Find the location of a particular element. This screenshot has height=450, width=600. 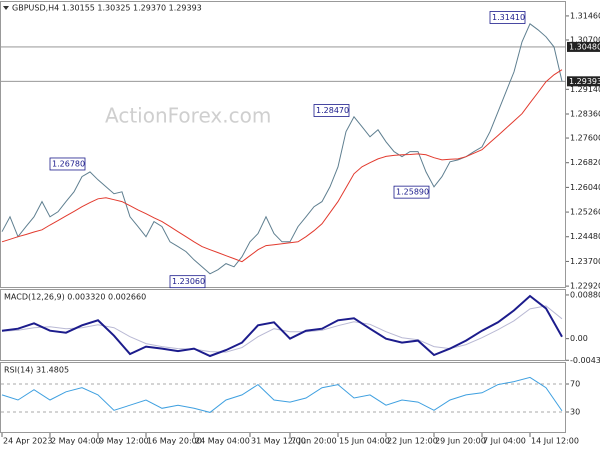

menu-icon is located at coordinates (6, 8).